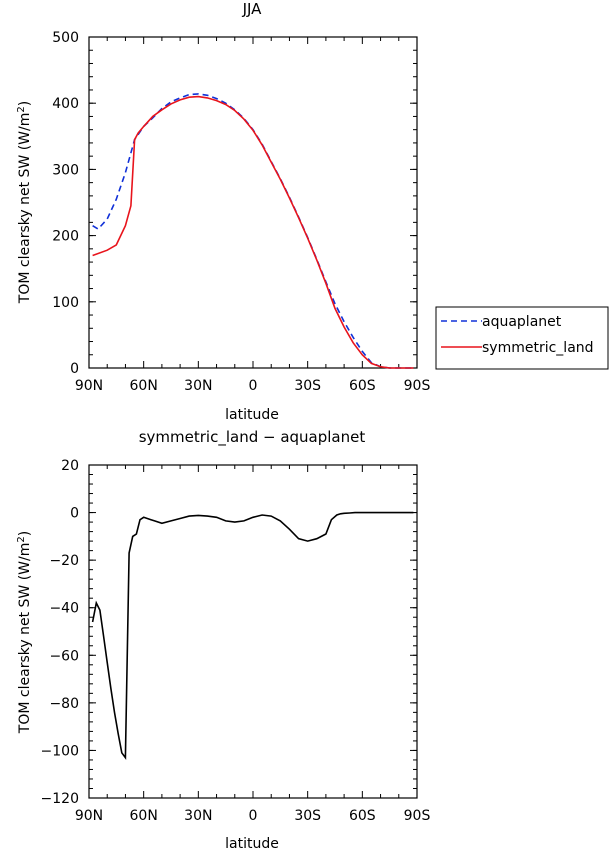  Describe the element at coordinates (198, 816) in the screenshot. I see `bottom-x-tick-label: 30N` at that location.